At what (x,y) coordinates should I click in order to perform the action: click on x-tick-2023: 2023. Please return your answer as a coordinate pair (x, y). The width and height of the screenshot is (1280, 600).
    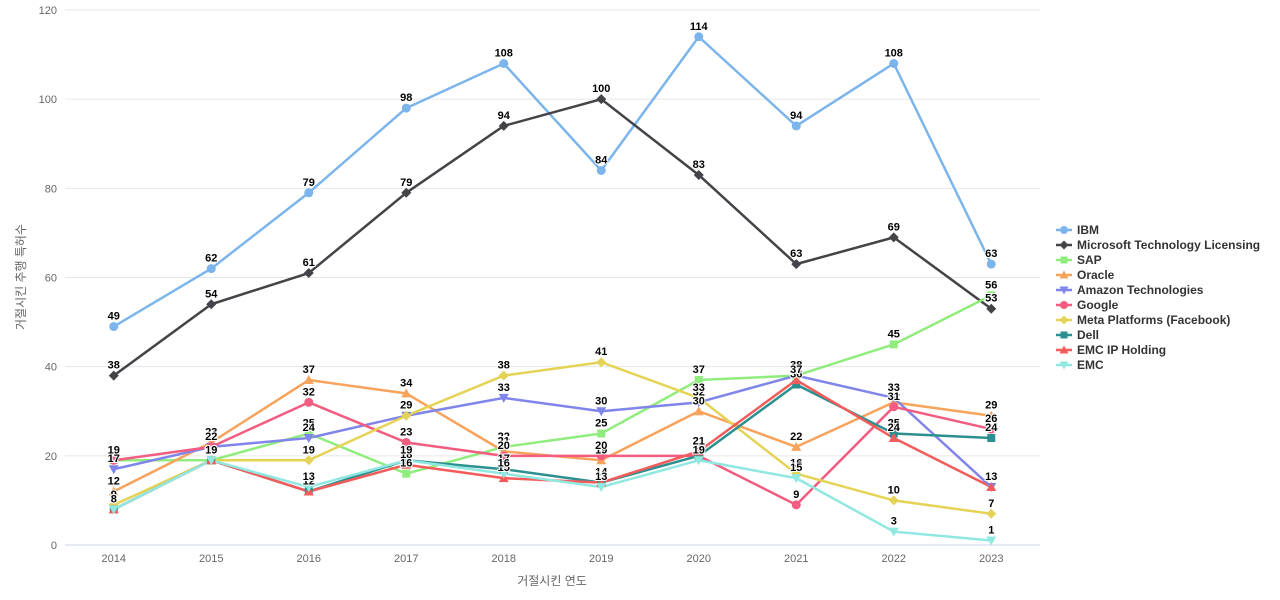
    Looking at the image, I should click on (991, 559).